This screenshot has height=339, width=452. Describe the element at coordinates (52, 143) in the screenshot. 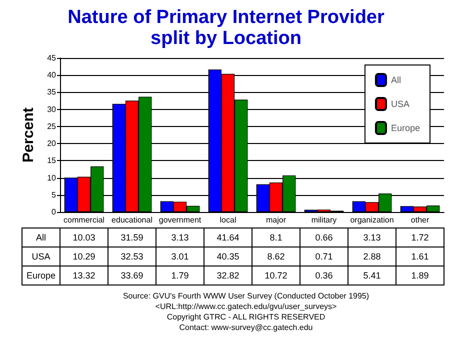

I see `y-tick-label: 20` at that location.